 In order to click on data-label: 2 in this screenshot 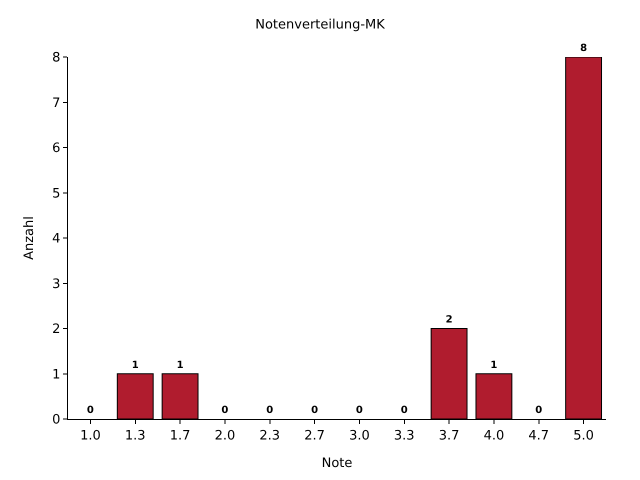, I will do `click(449, 320)`.